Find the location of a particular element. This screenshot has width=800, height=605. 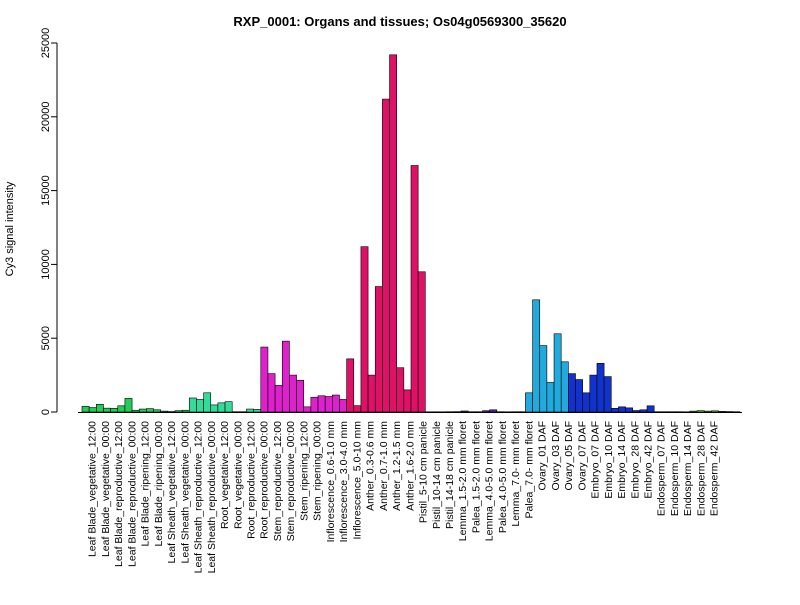

category-label: Palea_7.0- mm floret is located at coordinates (529, 470).